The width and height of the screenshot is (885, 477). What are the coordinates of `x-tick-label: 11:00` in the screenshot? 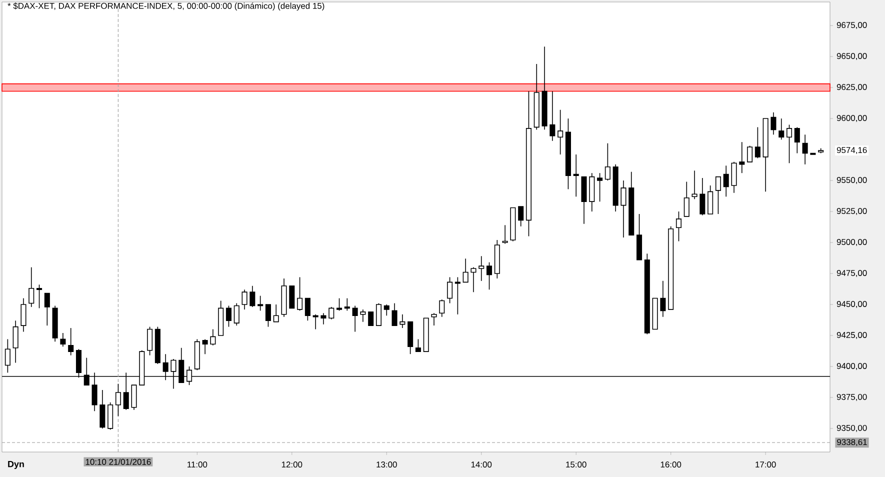 It's located at (198, 465).